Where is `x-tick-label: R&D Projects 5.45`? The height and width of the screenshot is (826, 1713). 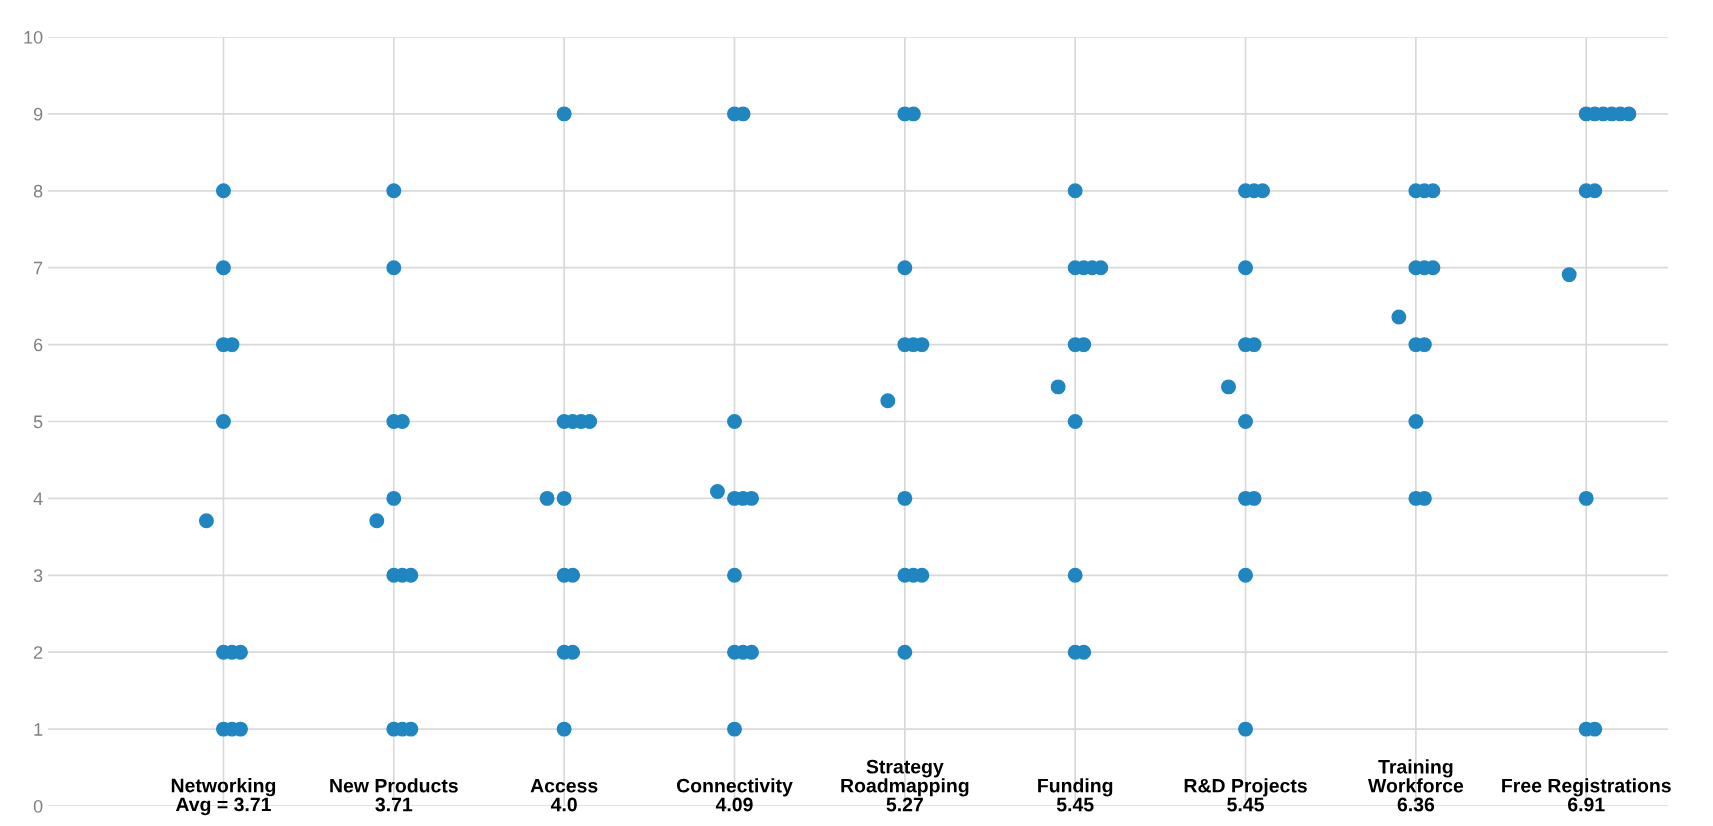
x-tick-label: R&D Projects 5.45 is located at coordinates (1245, 795).